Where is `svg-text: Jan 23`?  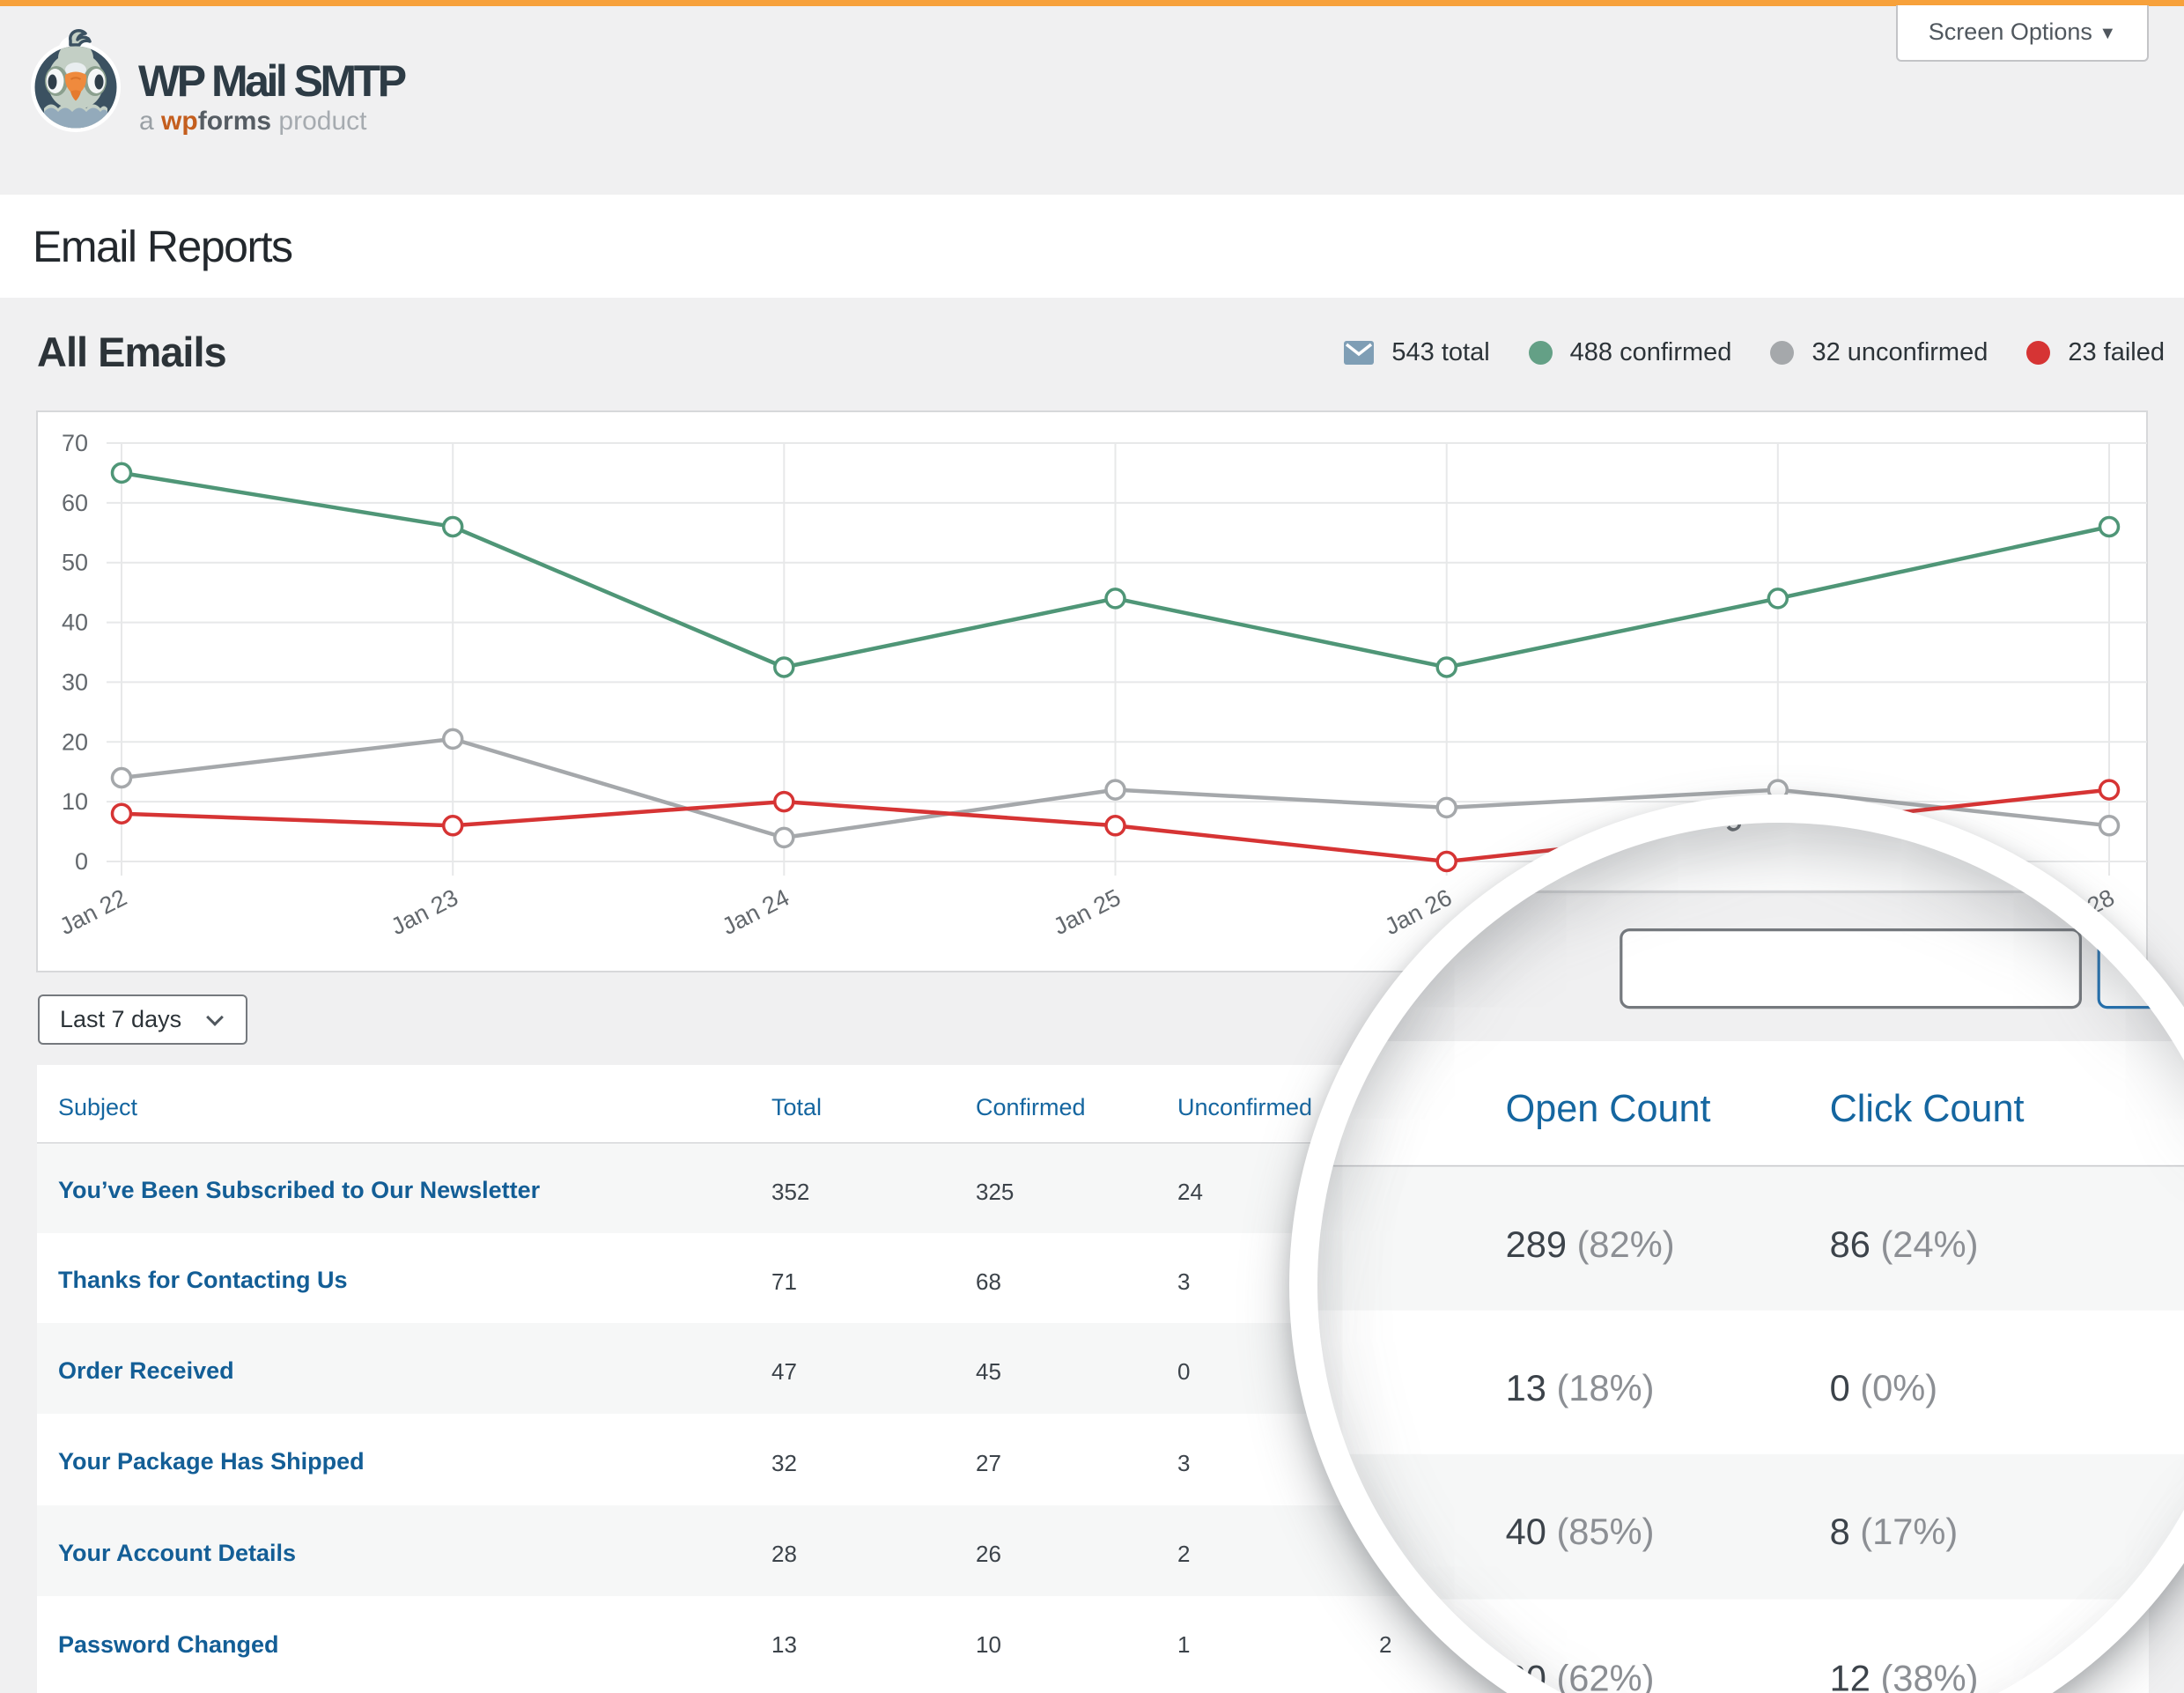
svg-text: Jan 23 is located at coordinates (424, 913).